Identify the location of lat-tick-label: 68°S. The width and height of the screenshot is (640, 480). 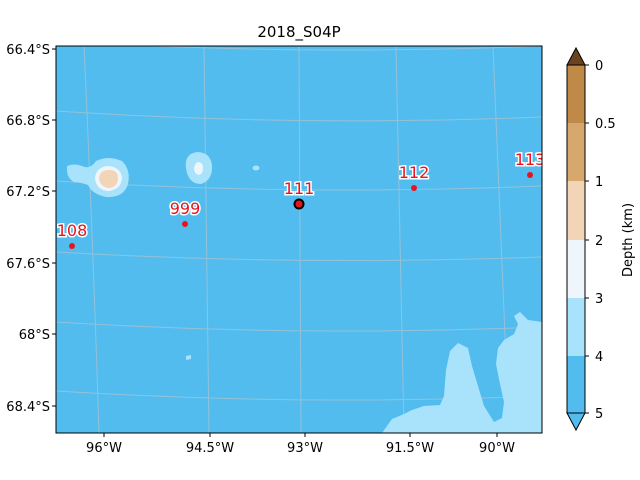
(34, 335).